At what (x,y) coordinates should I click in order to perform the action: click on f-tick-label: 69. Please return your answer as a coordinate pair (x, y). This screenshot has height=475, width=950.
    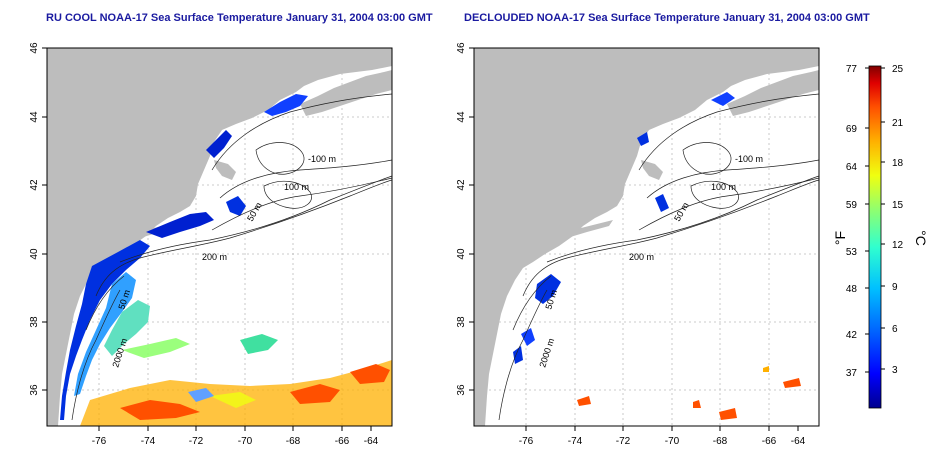
    Looking at the image, I should click on (852, 129).